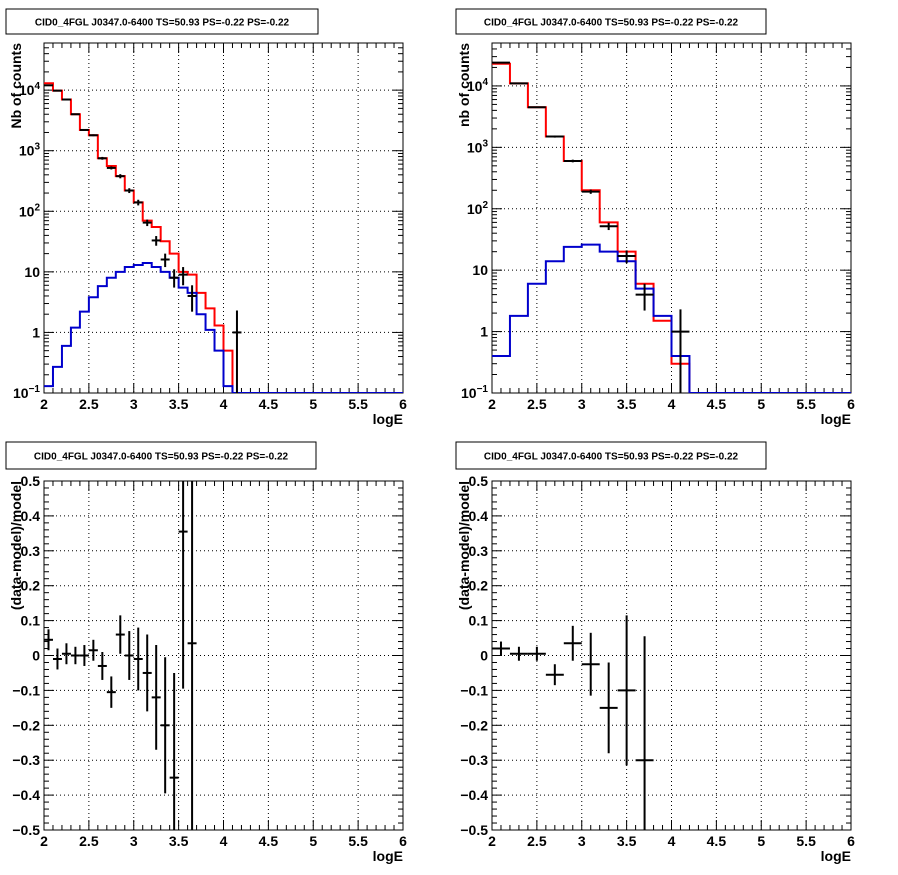 The height and width of the screenshot is (875, 898). What do you see at coordinates (36, 656) in the screenshot?
I see `y-tick-label: 0` at bounding box center [36, 656].